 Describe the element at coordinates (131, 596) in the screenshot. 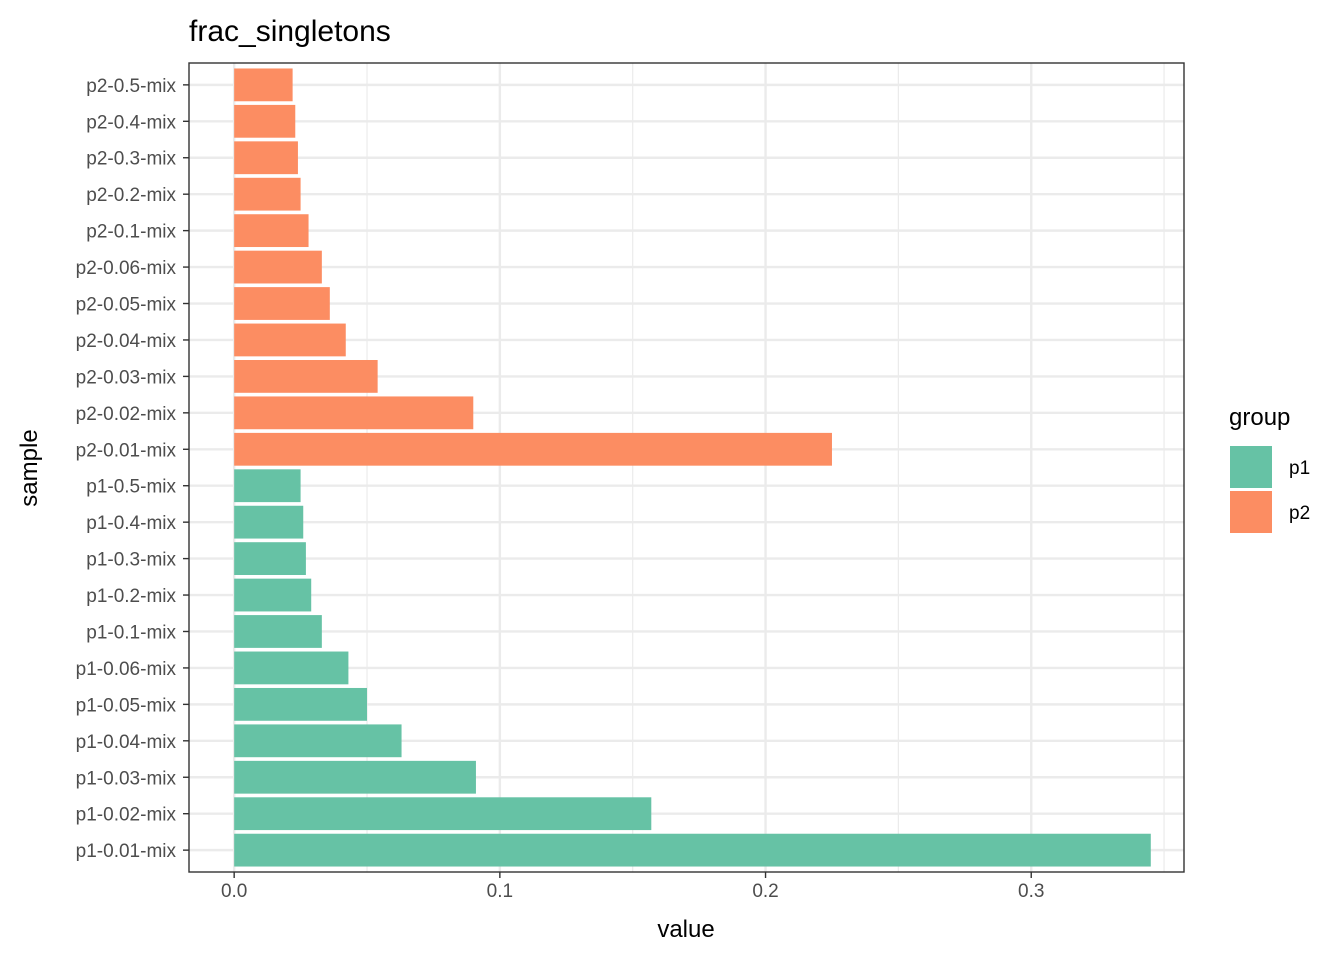

I see `y-tick-label: p1-0.2-mix` at that location.